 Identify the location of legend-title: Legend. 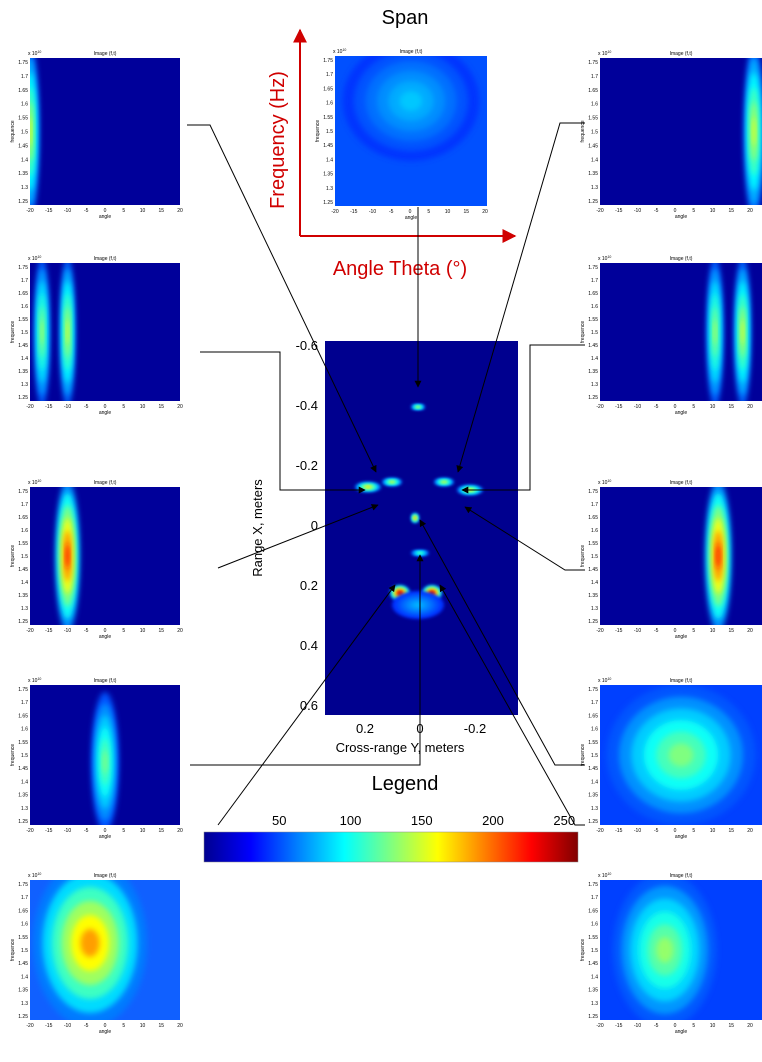
(405, 784).